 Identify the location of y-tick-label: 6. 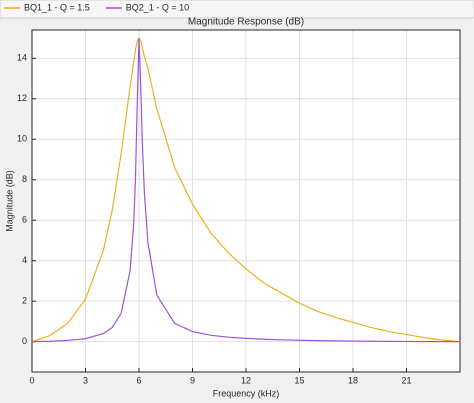
(24, 220).